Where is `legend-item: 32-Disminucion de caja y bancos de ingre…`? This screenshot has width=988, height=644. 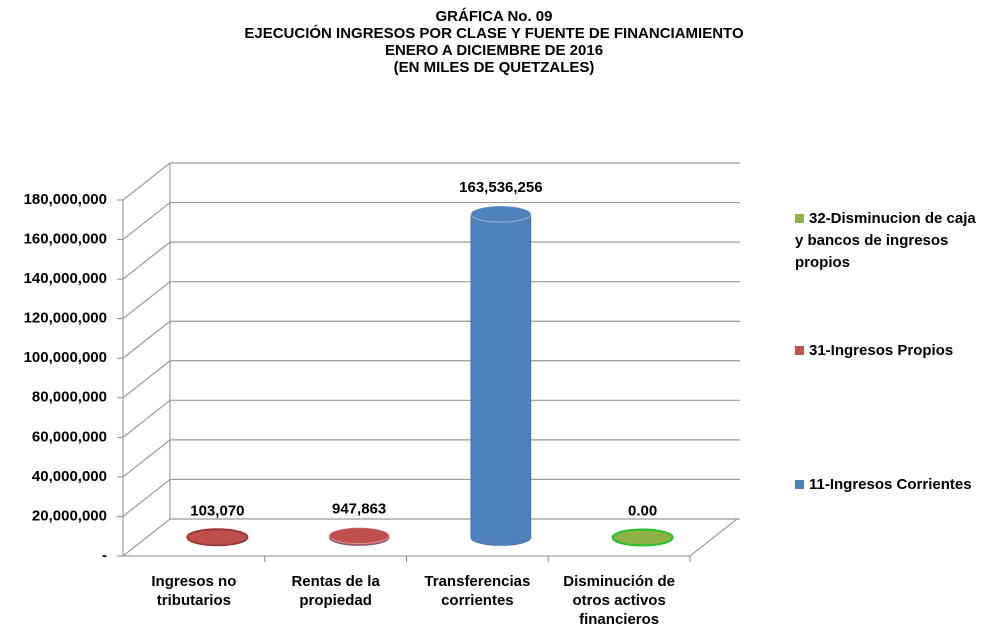 legend-item: 32-Disminucion de caja y bancos de ingre… is located at coordinates (890, 241).